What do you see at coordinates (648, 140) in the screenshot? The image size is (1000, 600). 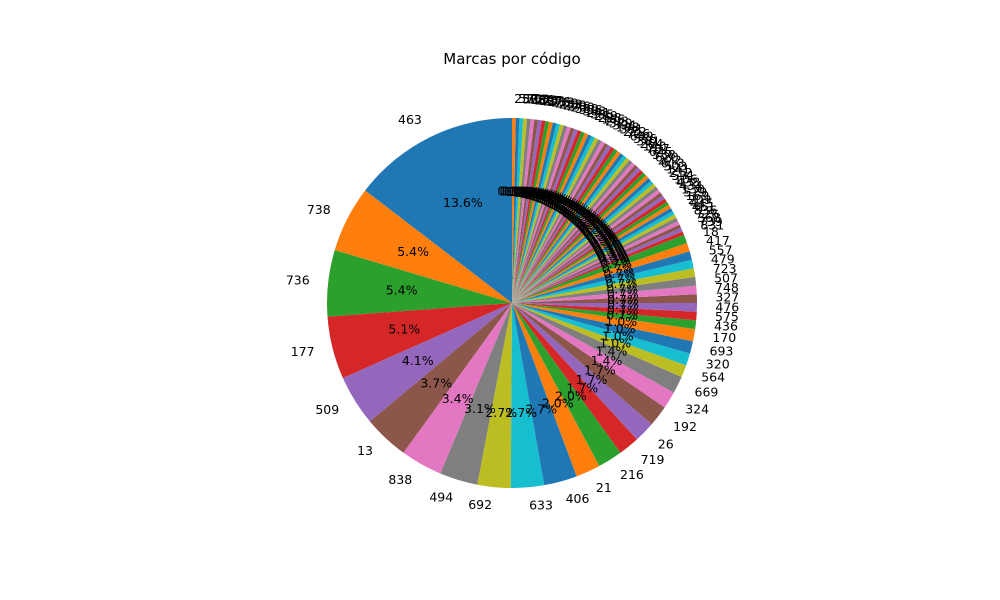 I see `slice-label: 381` at bounding box center [648, 140].